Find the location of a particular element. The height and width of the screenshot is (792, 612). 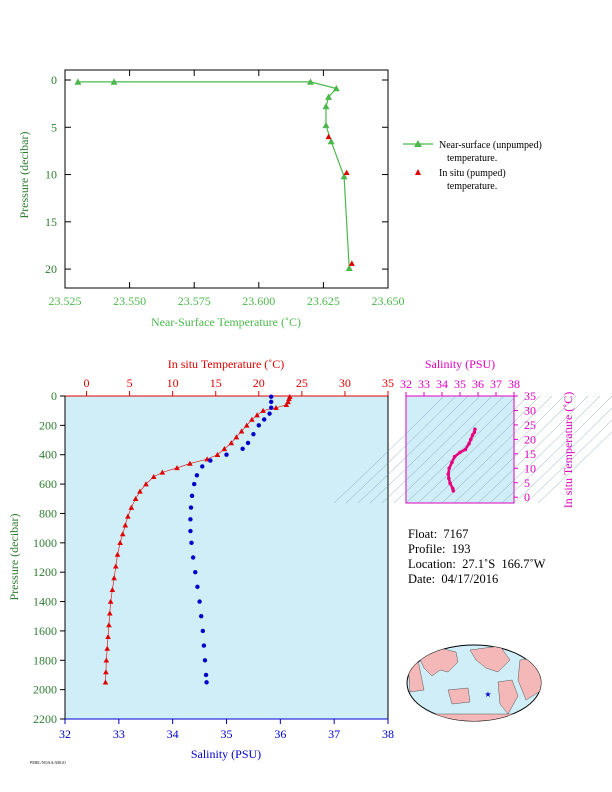

credit-text: PMEL/NOAA/ARGO is located at coordinates (48, 762).